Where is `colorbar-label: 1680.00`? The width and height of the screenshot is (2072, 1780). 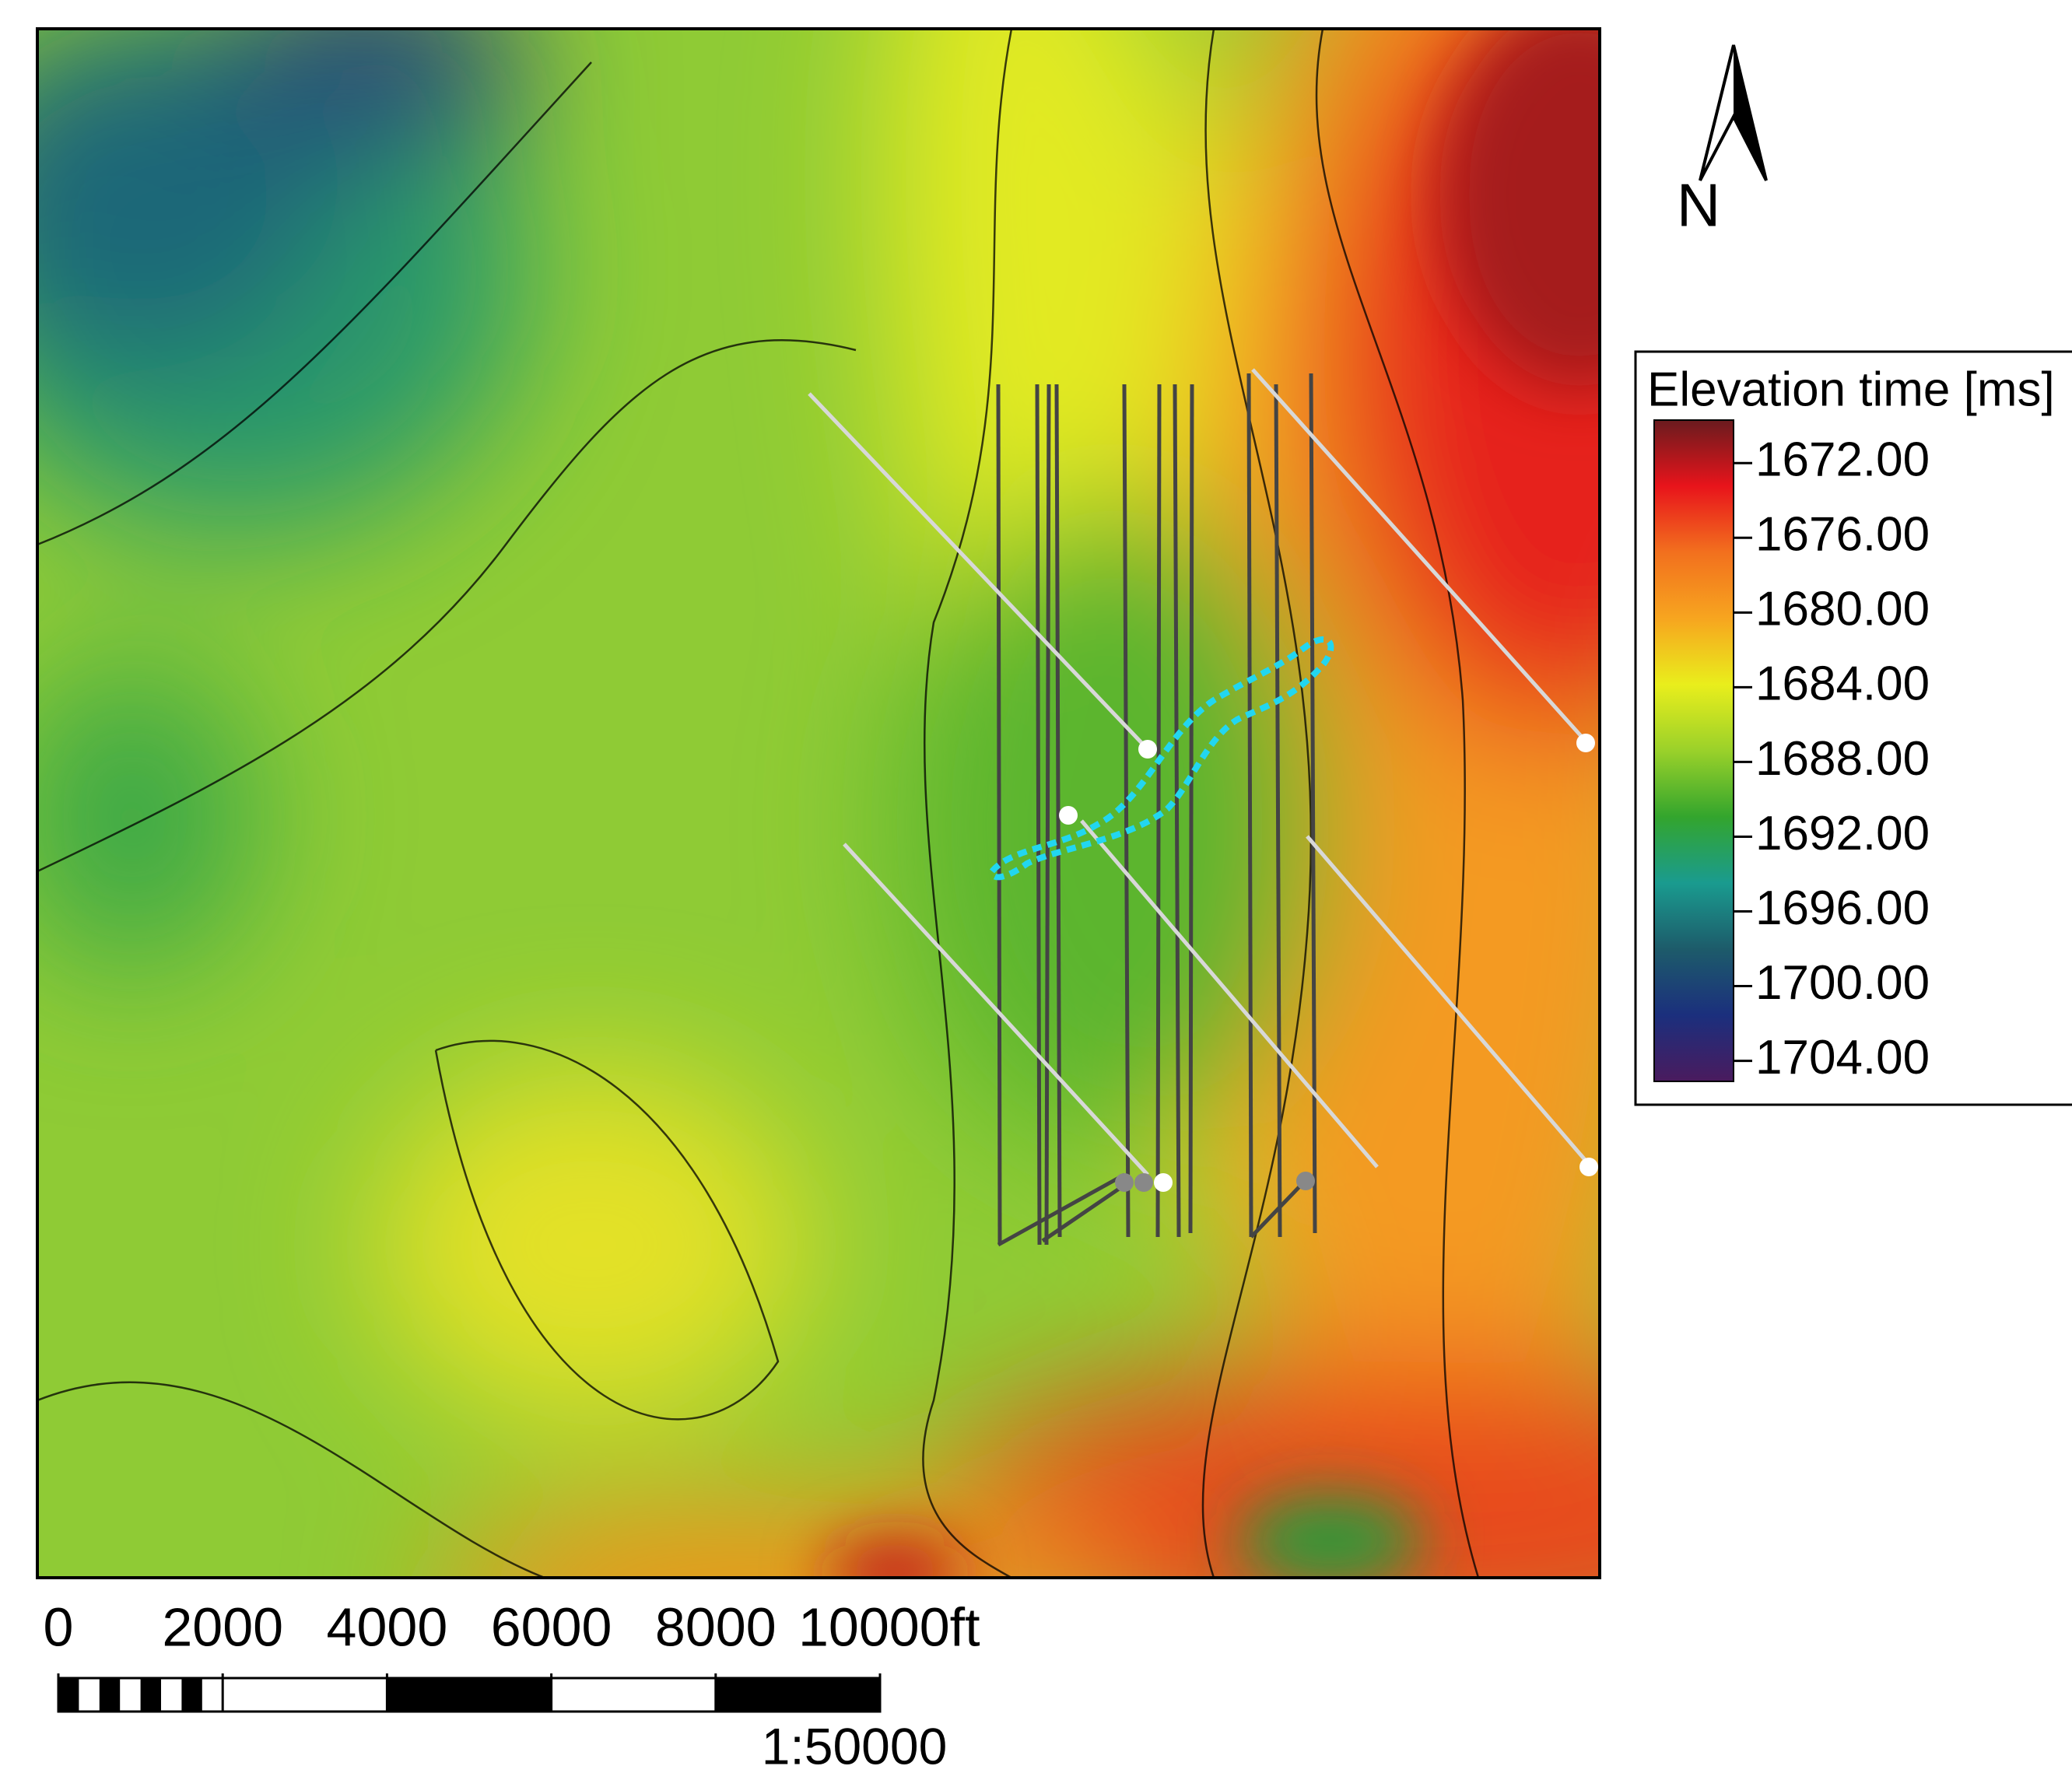
colorbar-label: 1680.00 is located at coordinates (1842, 610).